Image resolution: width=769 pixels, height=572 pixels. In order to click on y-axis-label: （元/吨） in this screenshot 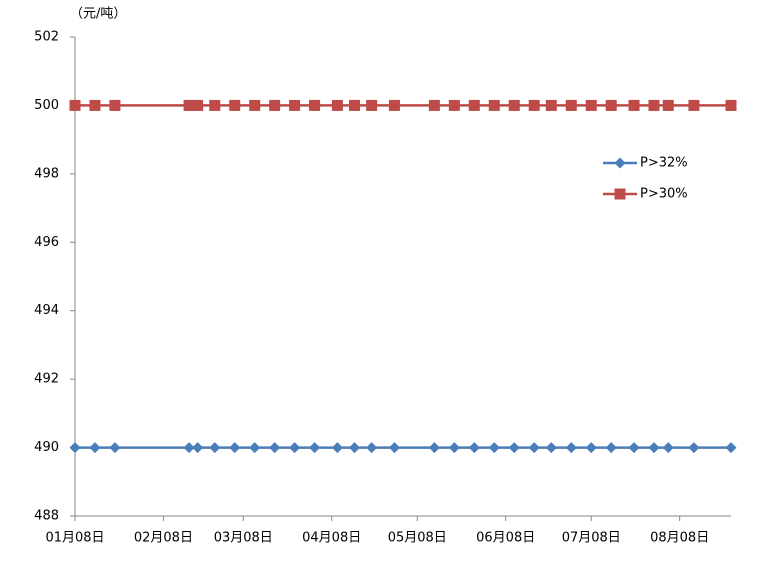, I will do `click(98, 14)`.